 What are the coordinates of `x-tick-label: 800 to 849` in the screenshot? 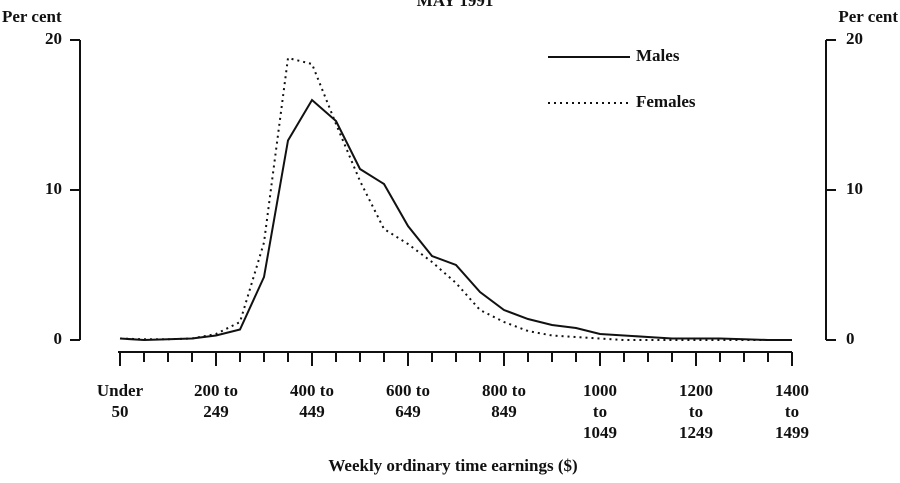 It's located at (504, 401).